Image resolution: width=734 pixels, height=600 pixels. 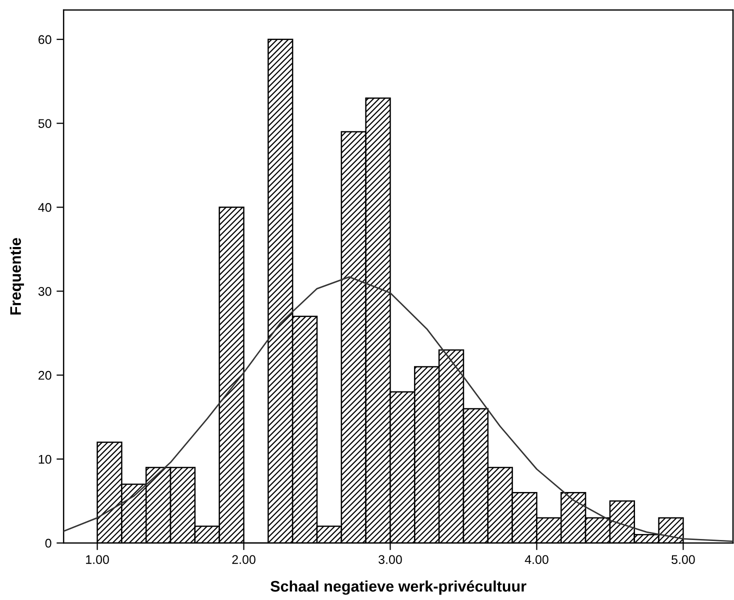 I want to click on y-tick-label: 30, so click(x=45, y=291).